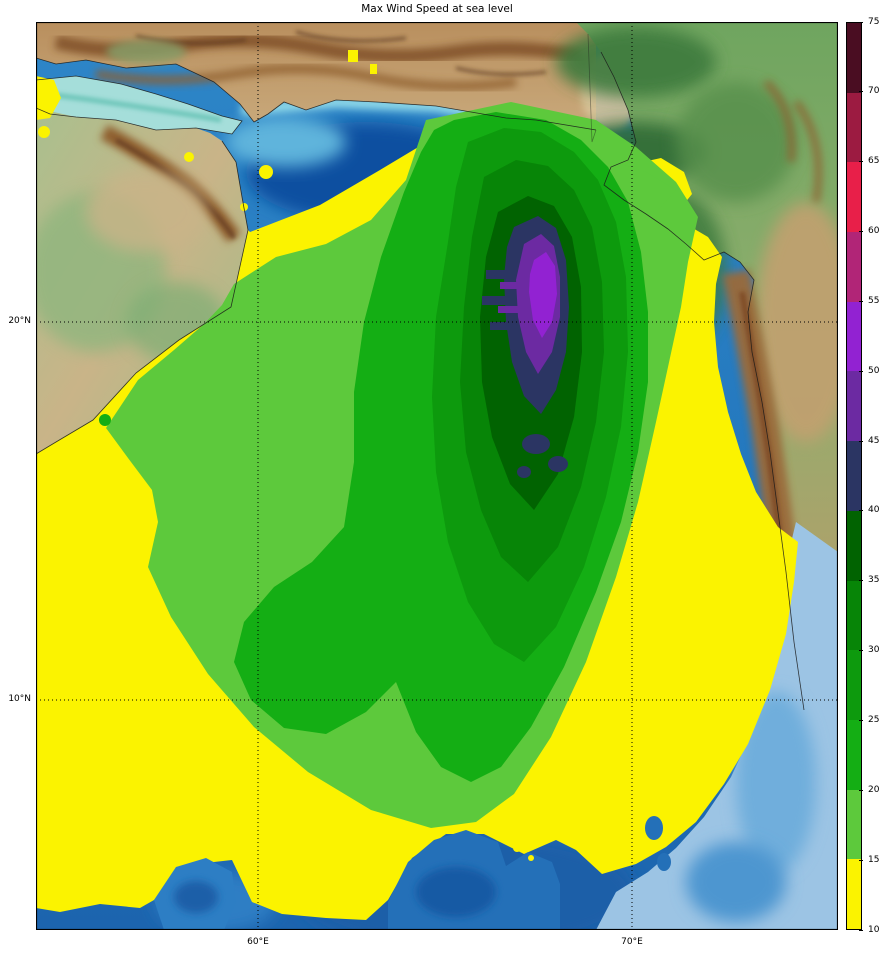 The width and height of the screenshot is (886, 958). Describe the element at coordinates (874, 21) in the screenshot. I see `colorbar-tick-label: 75` at that location.